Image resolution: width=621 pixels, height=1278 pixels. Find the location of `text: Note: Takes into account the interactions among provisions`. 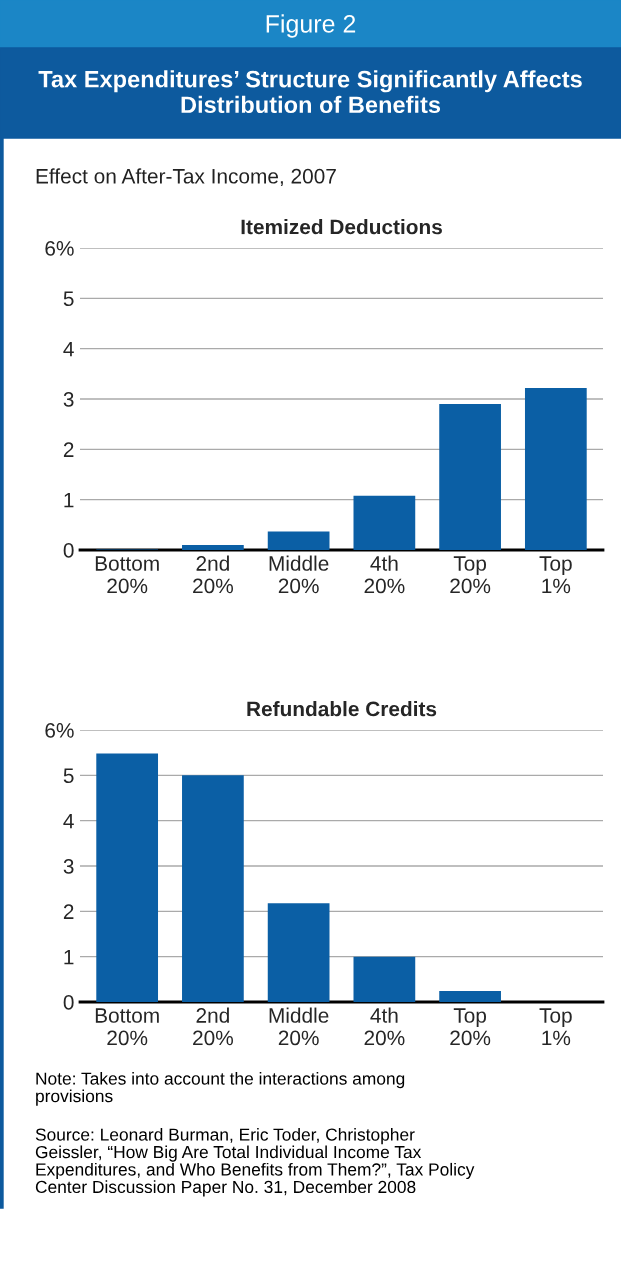

text: Note: Takes into account the interactions among provisions is located at coordinates (220, 1089).